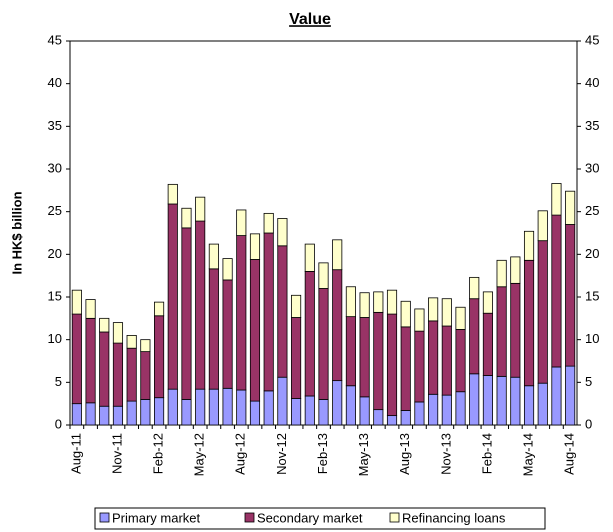 The height and width of the screenshot is (532, 613). I want to click on x-tick-label: Nov-11, so click(116, 453).